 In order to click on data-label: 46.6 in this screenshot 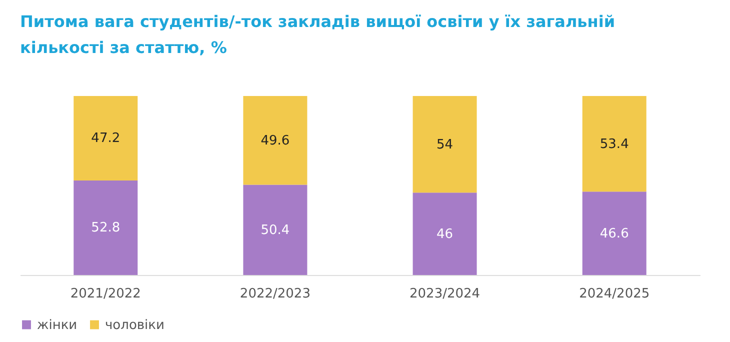, I will do `click(614, 234)`.